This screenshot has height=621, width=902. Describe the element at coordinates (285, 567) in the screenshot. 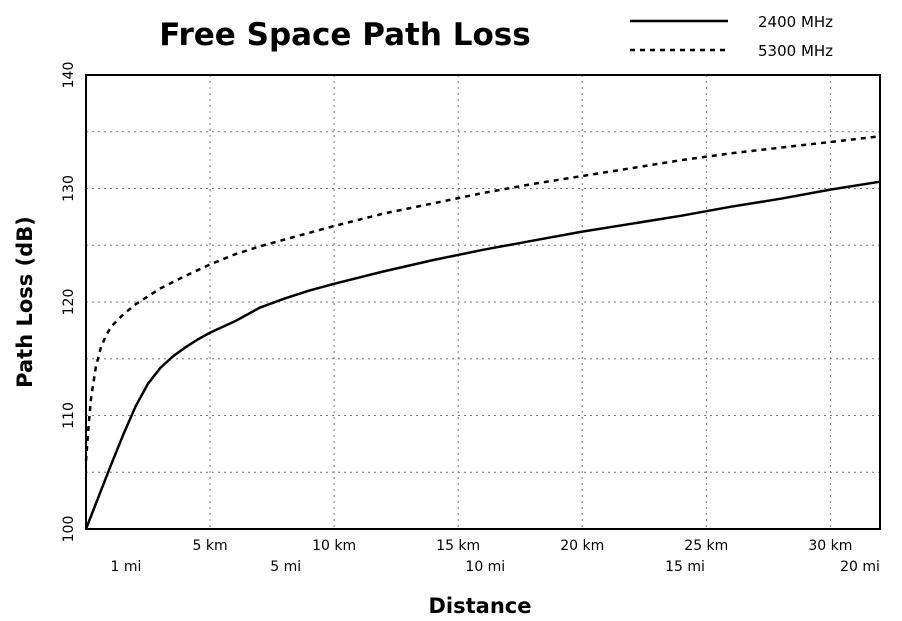

I see `x-tick-mi-5mi: 5 mi` at that location.